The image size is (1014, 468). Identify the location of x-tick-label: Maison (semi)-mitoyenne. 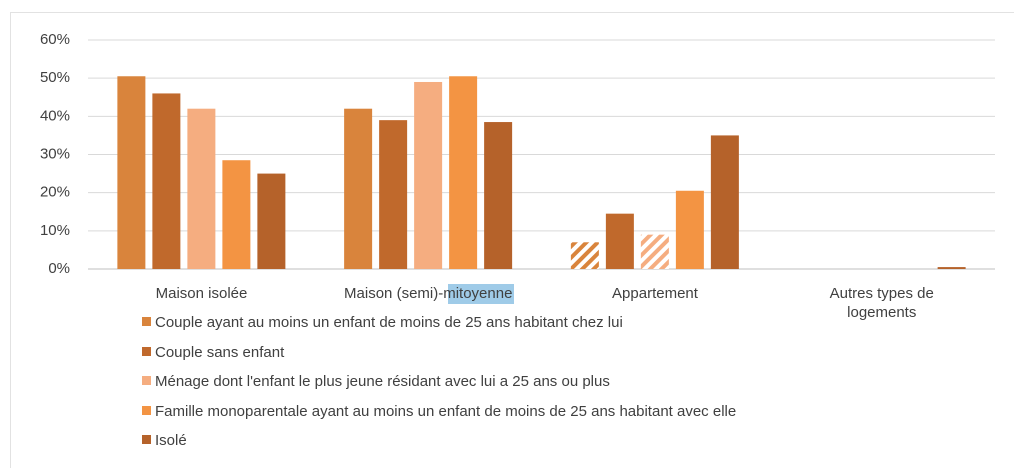
(428, 293).